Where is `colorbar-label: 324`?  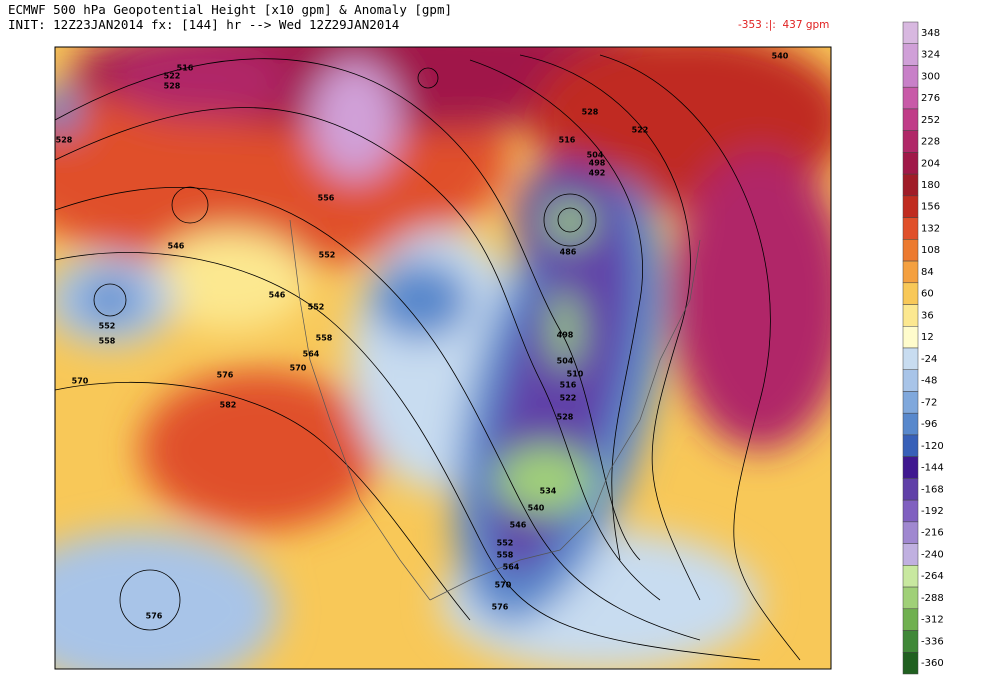 colorbar-label: 324 is located at coordinates (930, 55).